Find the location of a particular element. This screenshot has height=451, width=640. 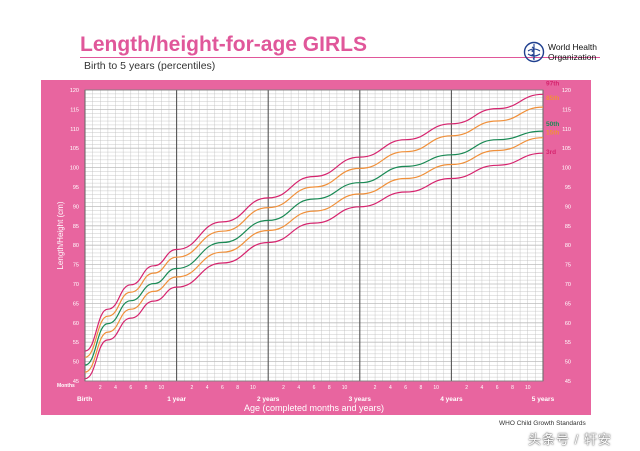

watermark: 头条号 / 轩安 is located at coordinates (570, 439).